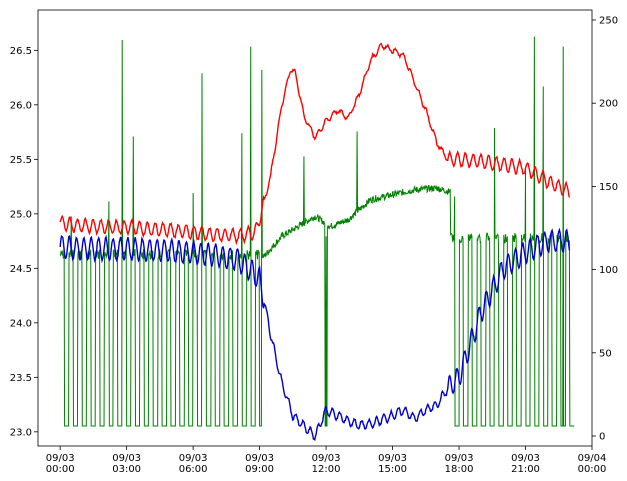 The image size is (627, 481). I want to click on right-tick-label: 100, so click(608, 270).